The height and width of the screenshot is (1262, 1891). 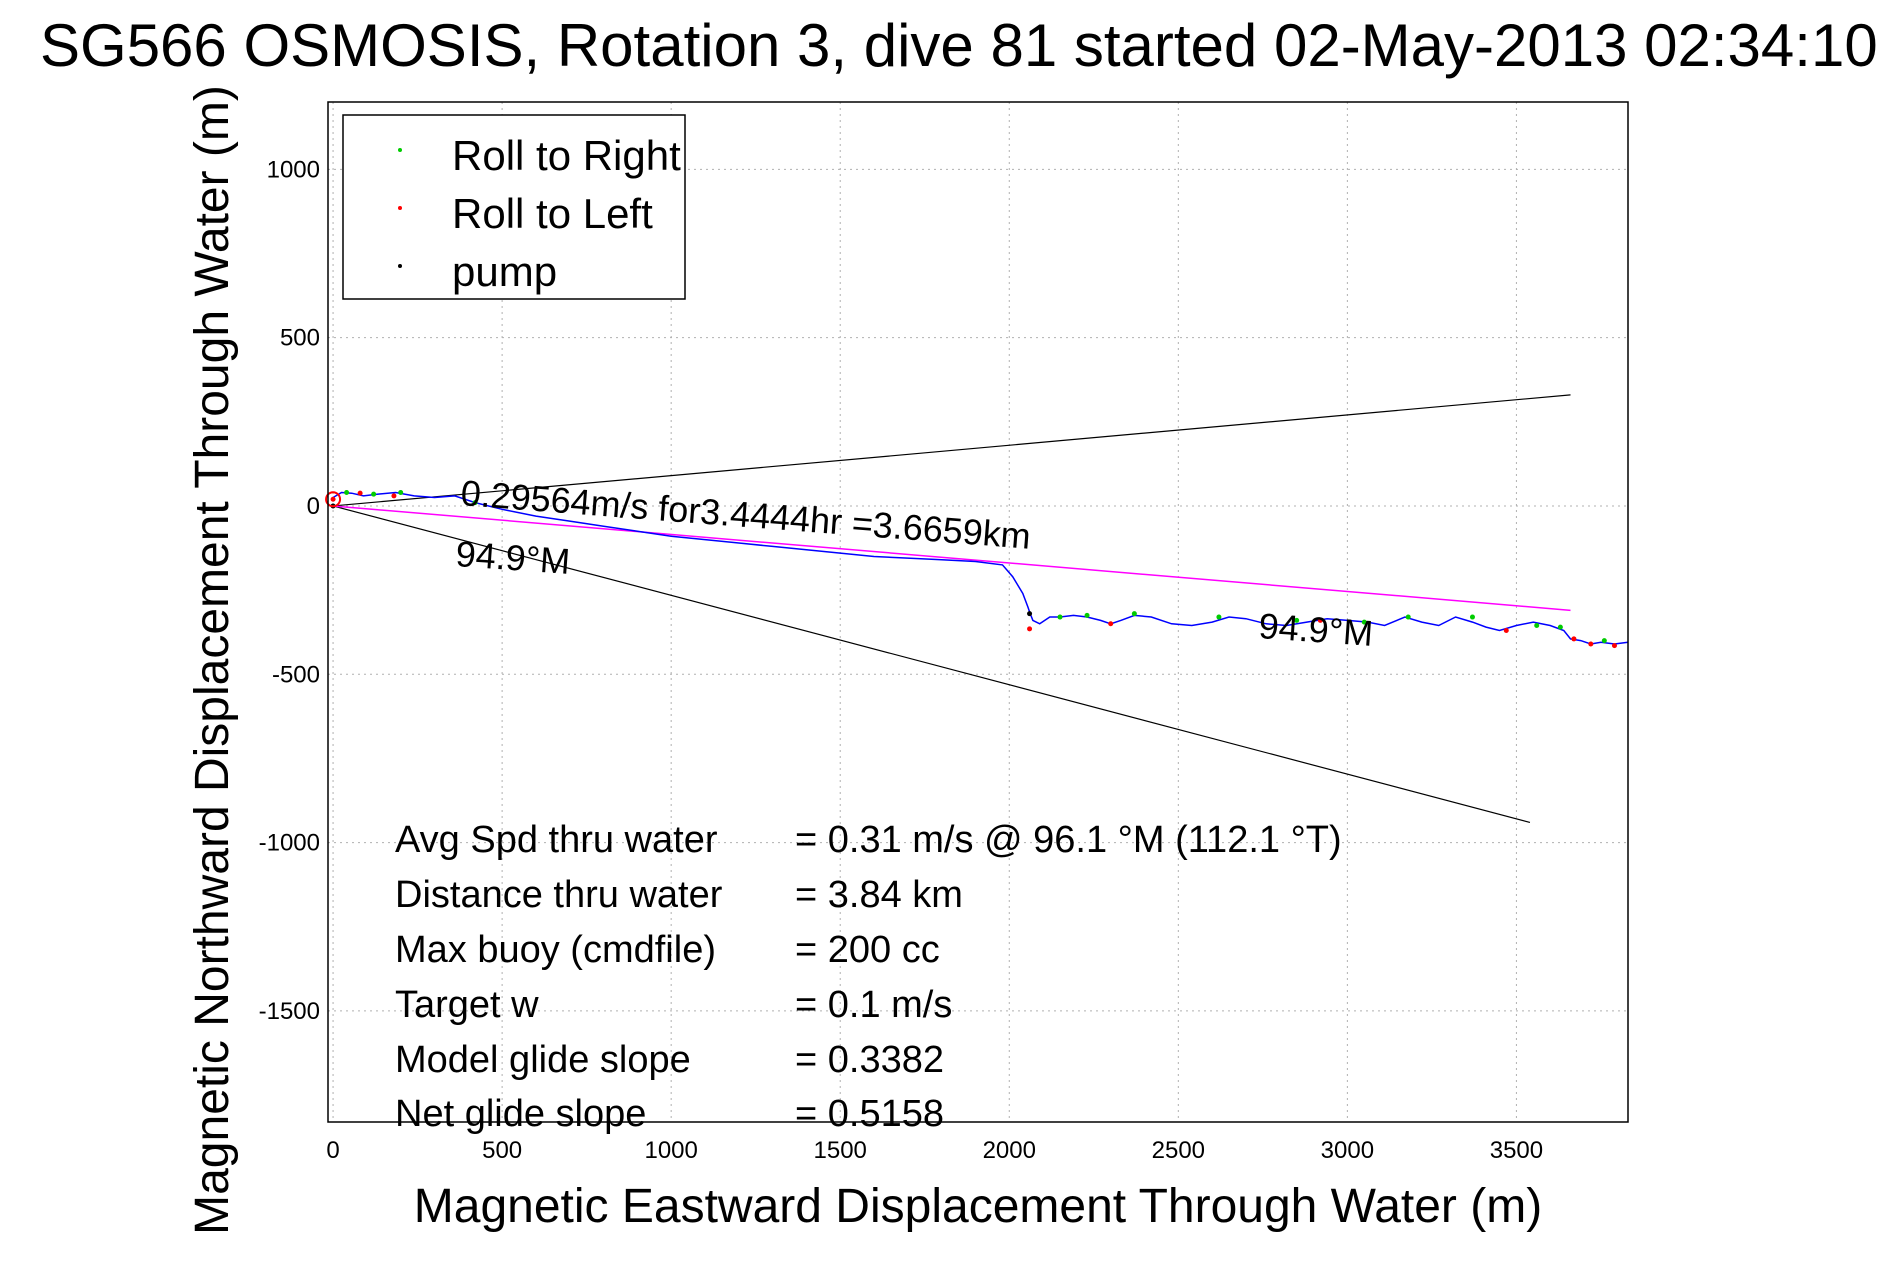 I want to click on roll-markers, so click(x=971, y=569).